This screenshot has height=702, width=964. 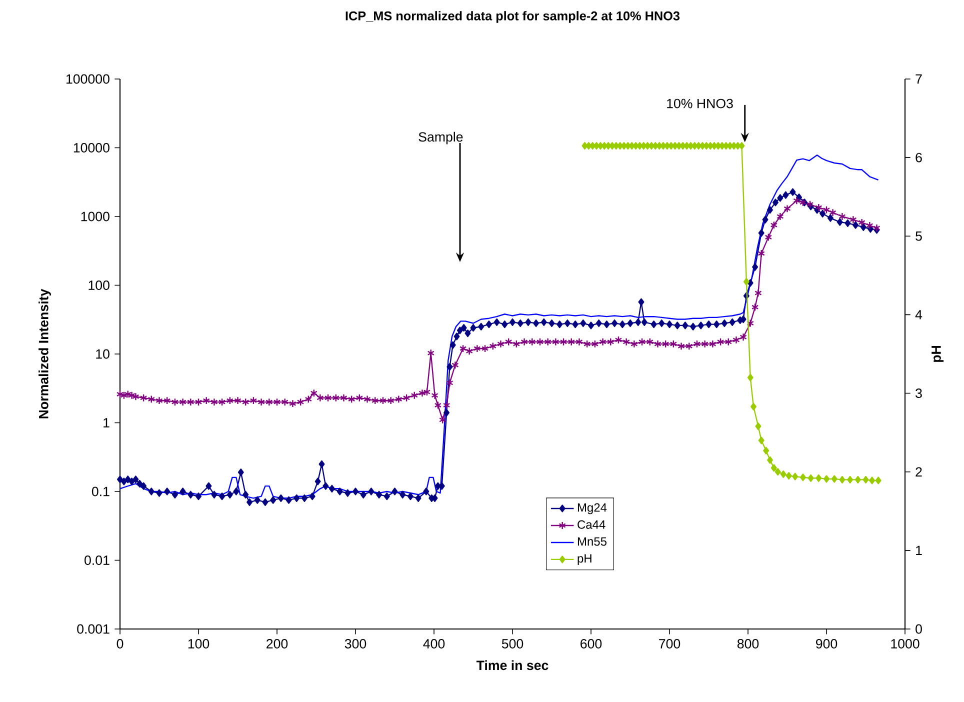 I want to click on x-tick-label: 900, so click(x=827, y=643).